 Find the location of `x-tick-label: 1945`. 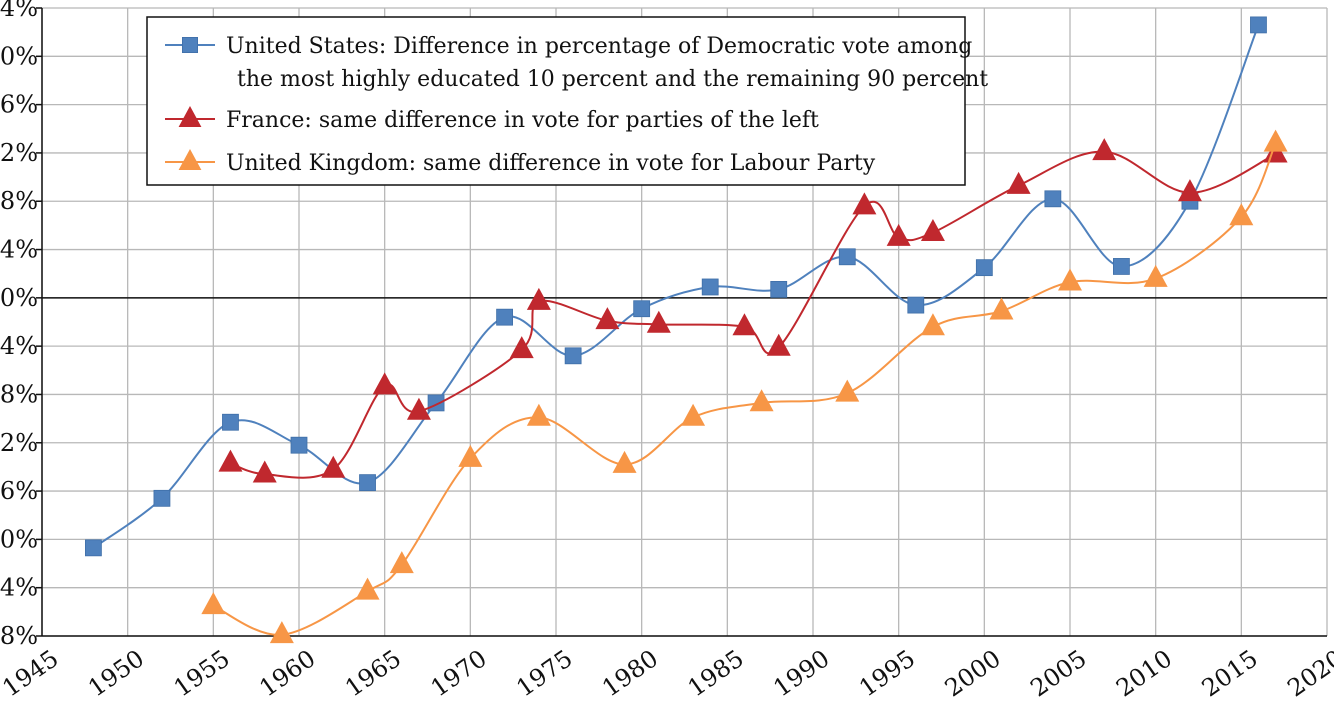

x-tick-label: 1945 is located at coordinates (32, 673).